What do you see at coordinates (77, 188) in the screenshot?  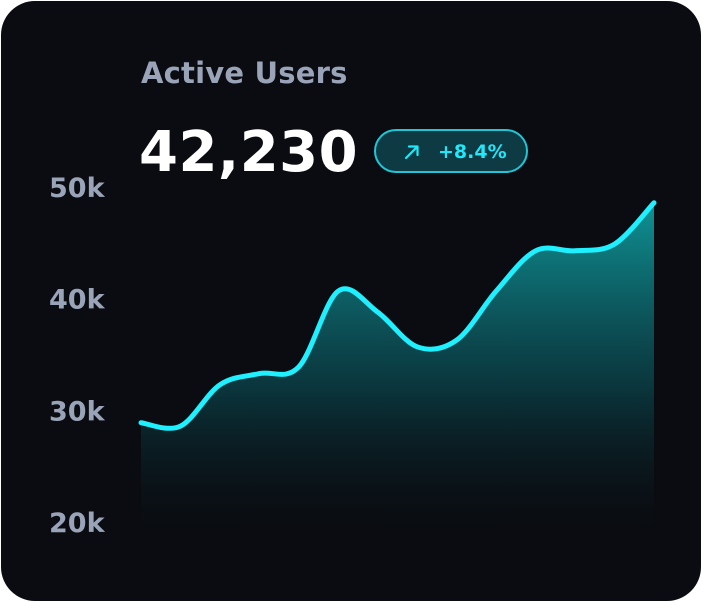 I see `y-tick-label: 50k` at bounding box center [77, 188].